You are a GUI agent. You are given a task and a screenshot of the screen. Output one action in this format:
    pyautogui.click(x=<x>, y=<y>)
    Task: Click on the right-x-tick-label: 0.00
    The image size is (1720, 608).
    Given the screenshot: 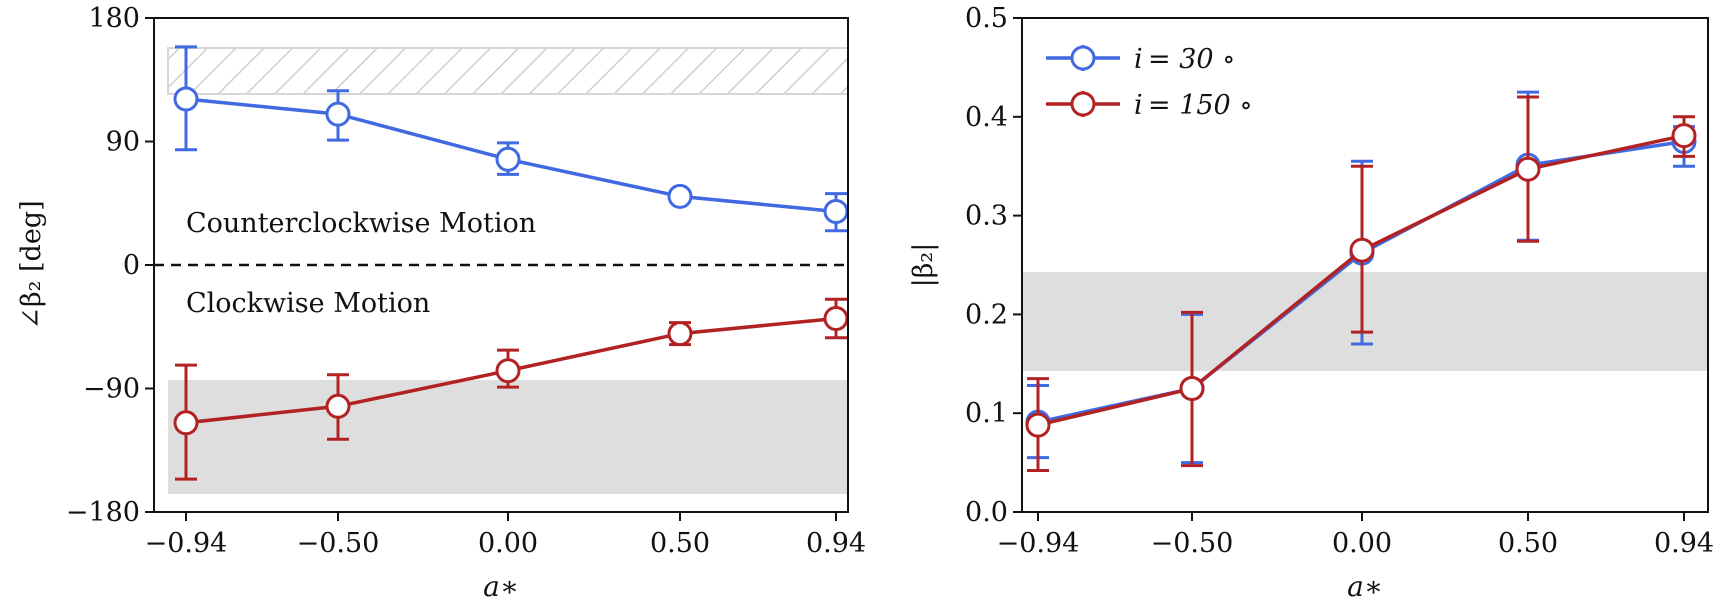 What is the action you would take?
    pyautogui.click(x=1362, y=543)
    